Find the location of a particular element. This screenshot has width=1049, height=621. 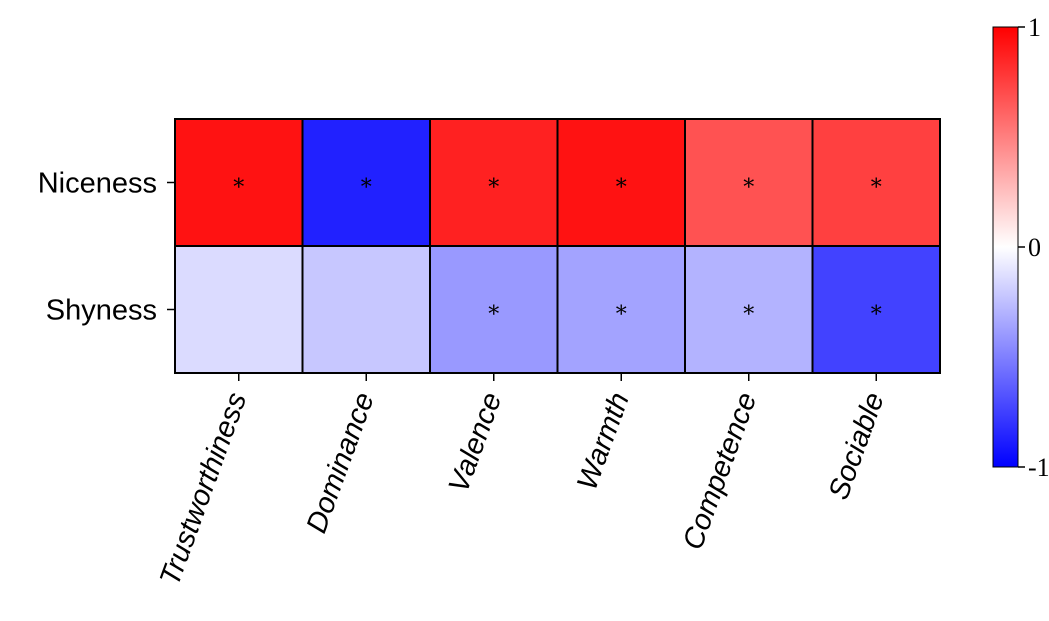

colorbar-tick-label: 0 is located at coordinates (1034, 247).